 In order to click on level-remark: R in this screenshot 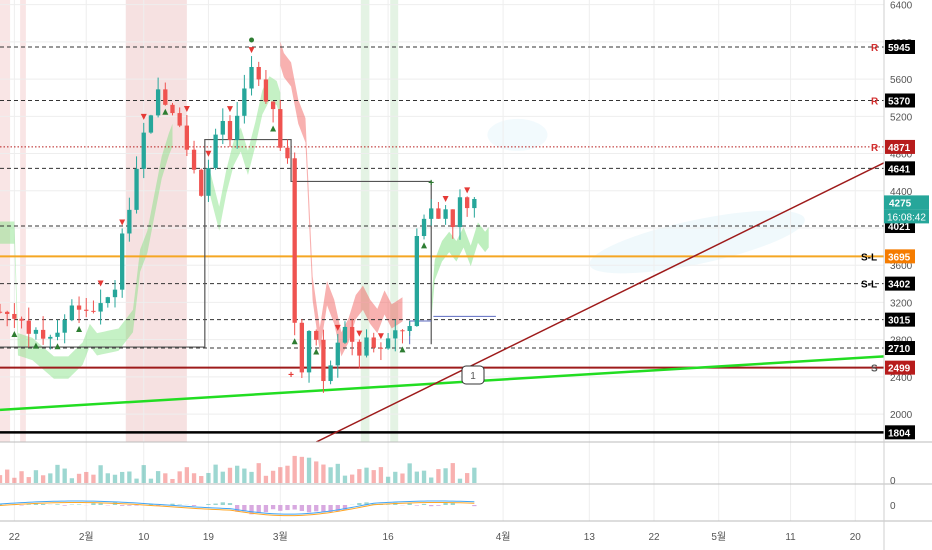, I will do `click(875, 48)`.